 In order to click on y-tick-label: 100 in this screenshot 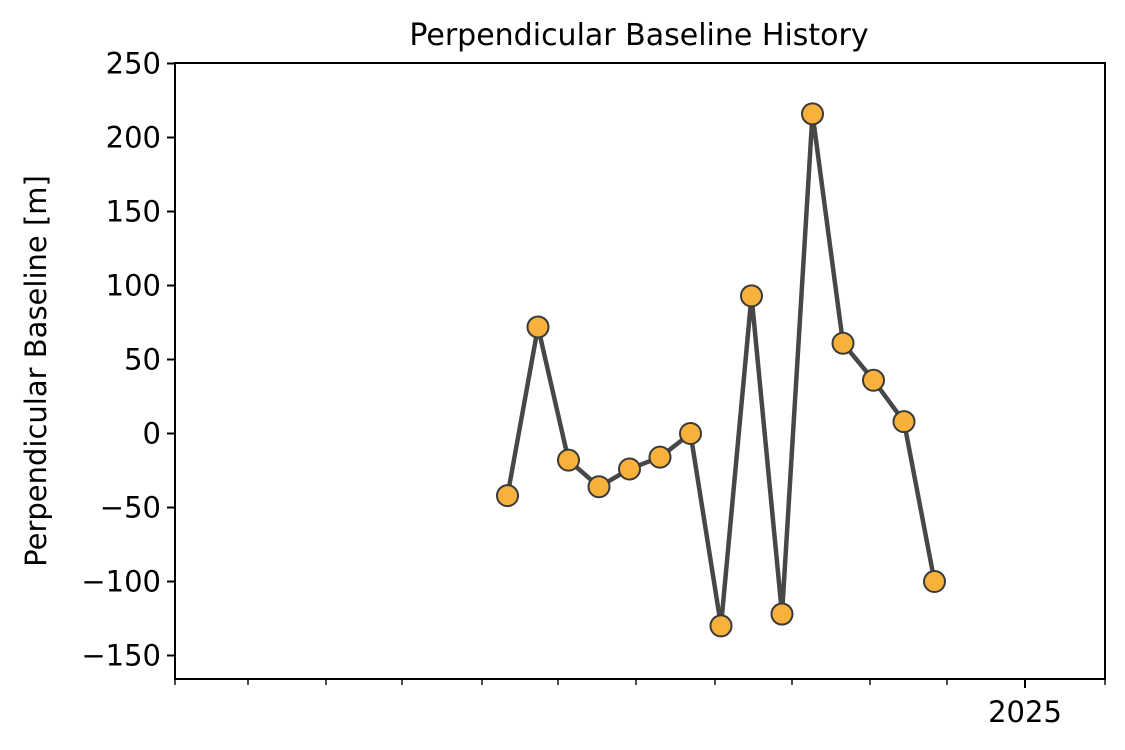, I will do `click(133, 286)`.